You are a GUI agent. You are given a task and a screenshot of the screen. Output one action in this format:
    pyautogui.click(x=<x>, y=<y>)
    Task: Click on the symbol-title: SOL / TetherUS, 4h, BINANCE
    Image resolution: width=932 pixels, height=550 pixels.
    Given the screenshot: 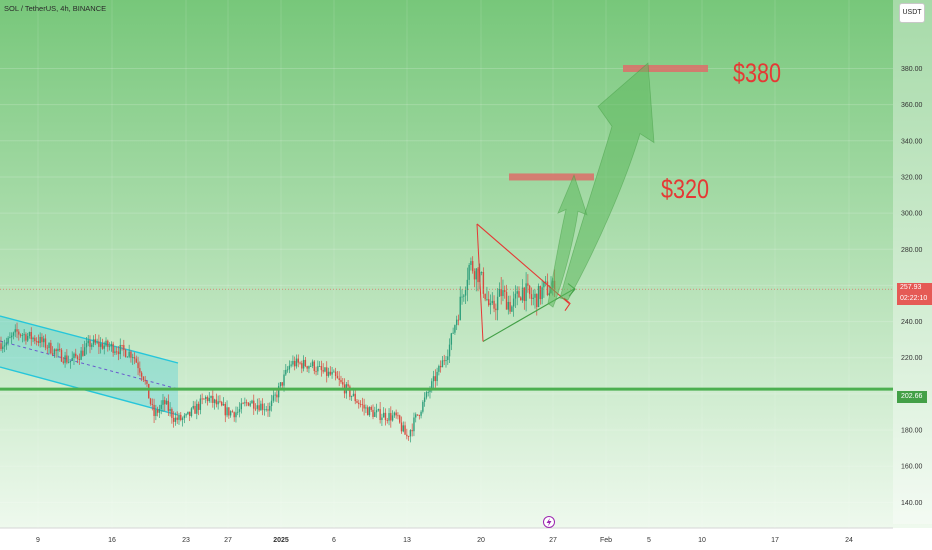 What is the action you would take?
    pyautogui.click(x=55, y=8)
    